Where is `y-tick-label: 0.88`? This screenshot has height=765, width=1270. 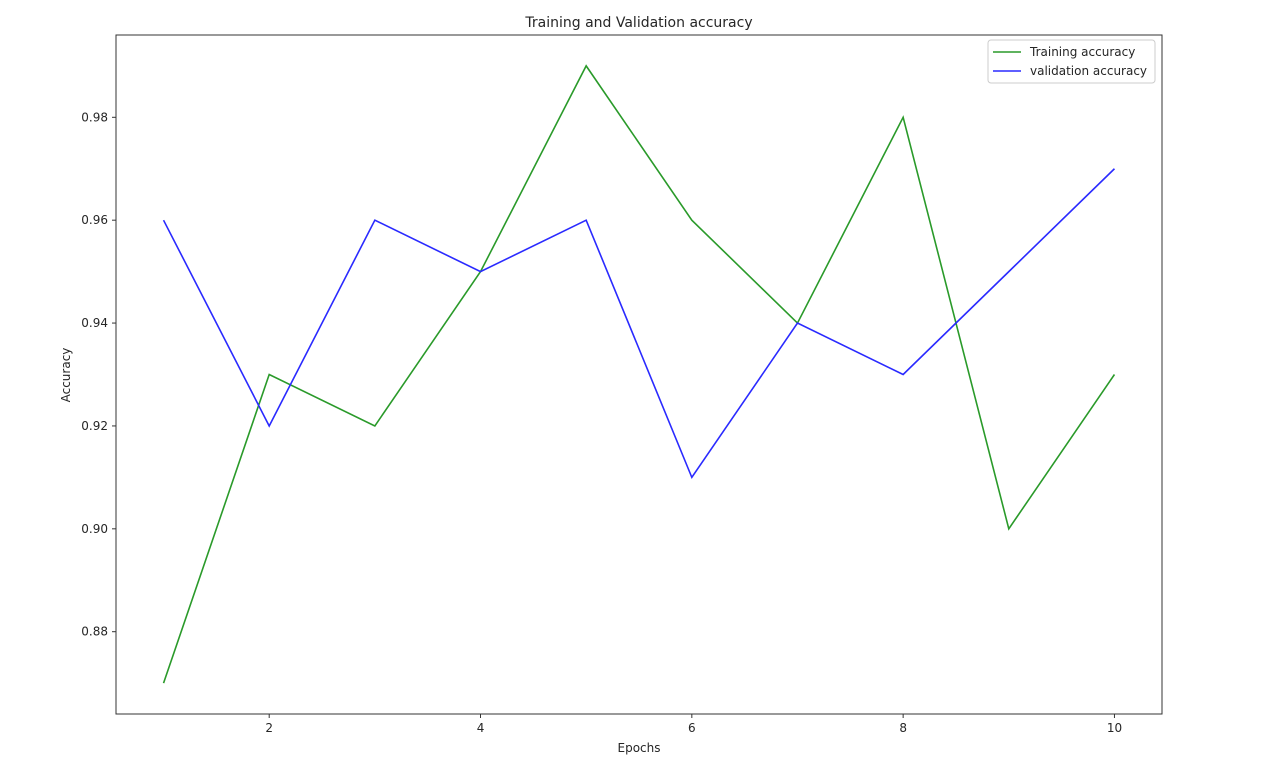 y-tick-label: 0.88 is located at coordinates (94, 632).